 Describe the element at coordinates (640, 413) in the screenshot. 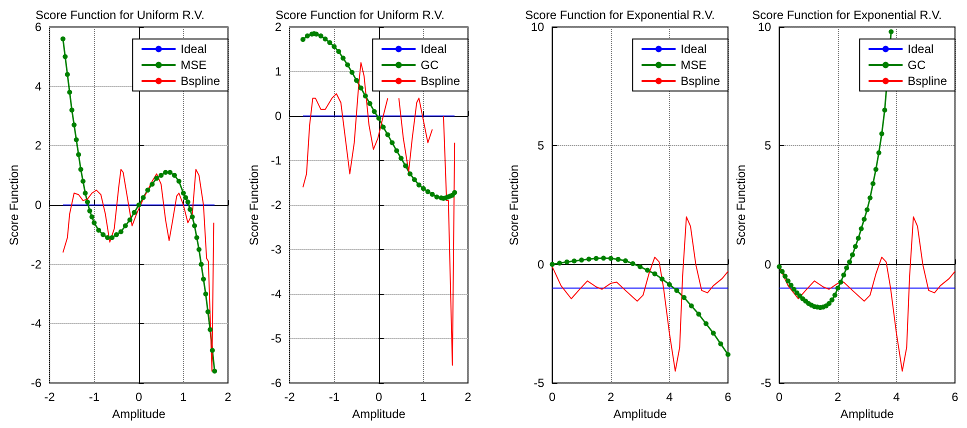

I see `x-axis-title: Amplitude` at that location.